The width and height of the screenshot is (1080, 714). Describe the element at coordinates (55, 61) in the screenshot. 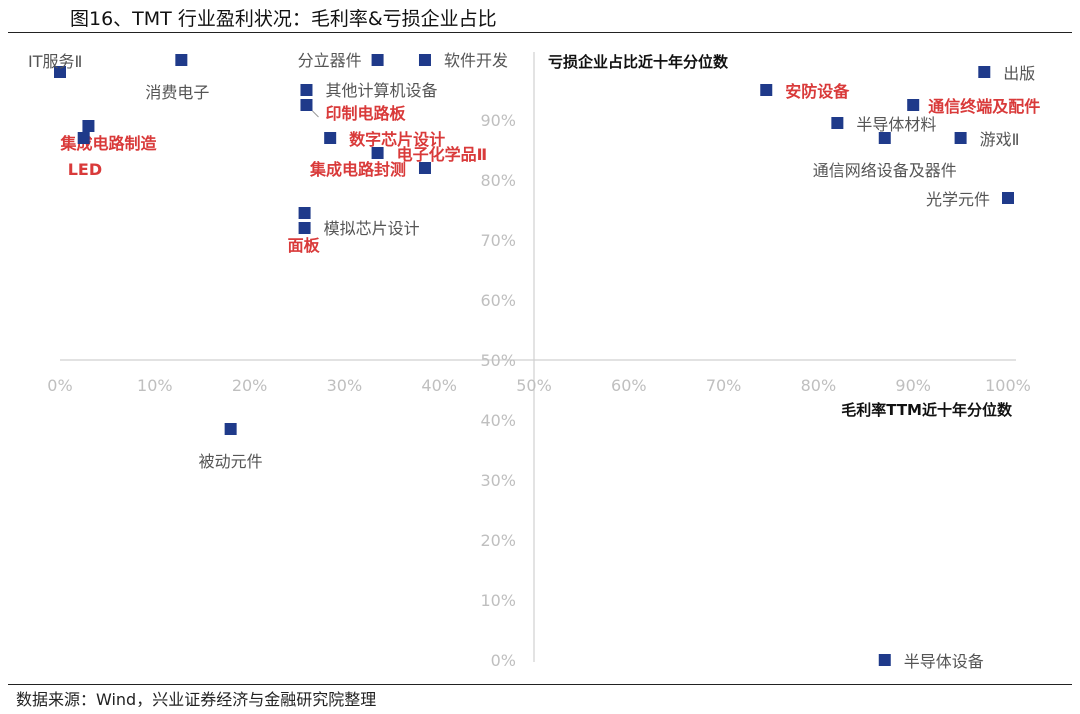

I see `point-label: IT服务Ⅱ` at that location.